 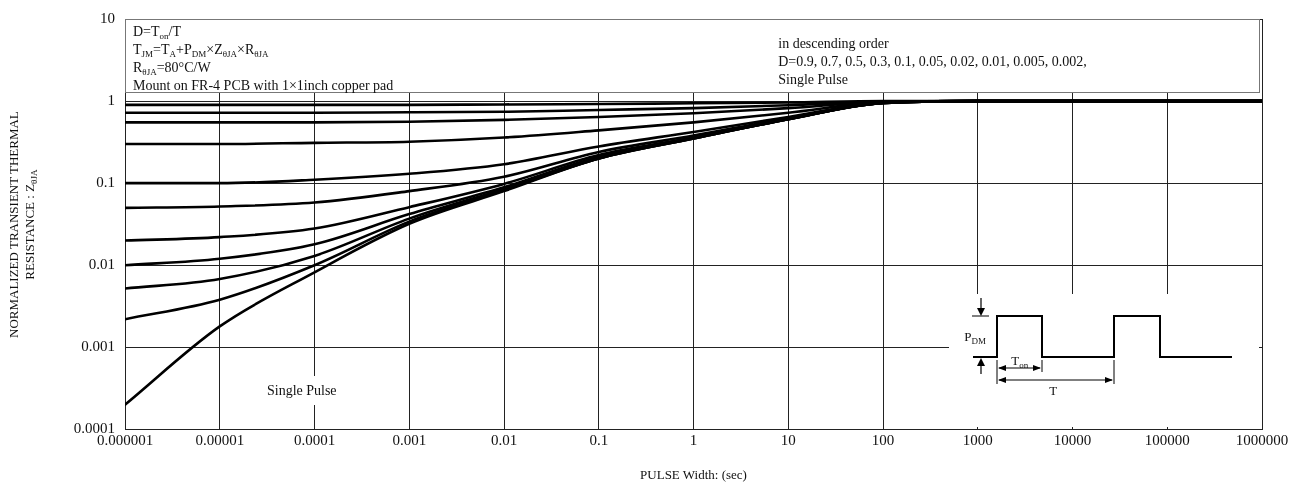 What do you see at coordinates (220, 440) in the screenshot?
I see `x-tick-label: 0.00001` at bounding box center [220, 440].